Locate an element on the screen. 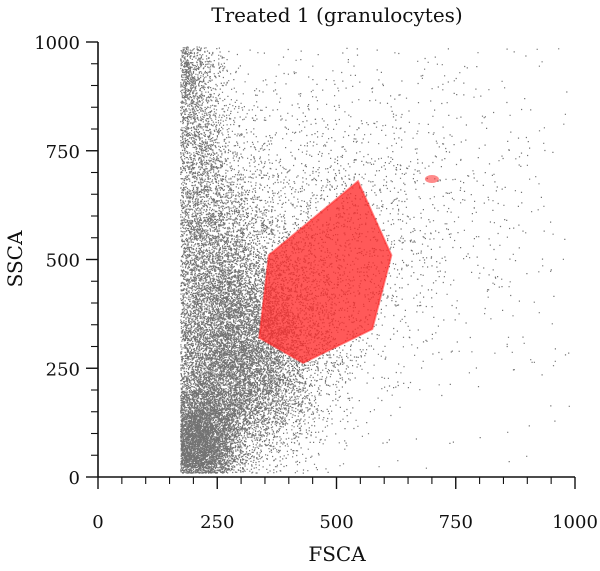 The image size is (600, 571). x-tick-label: 1000 is located at coordinates (575, 522).